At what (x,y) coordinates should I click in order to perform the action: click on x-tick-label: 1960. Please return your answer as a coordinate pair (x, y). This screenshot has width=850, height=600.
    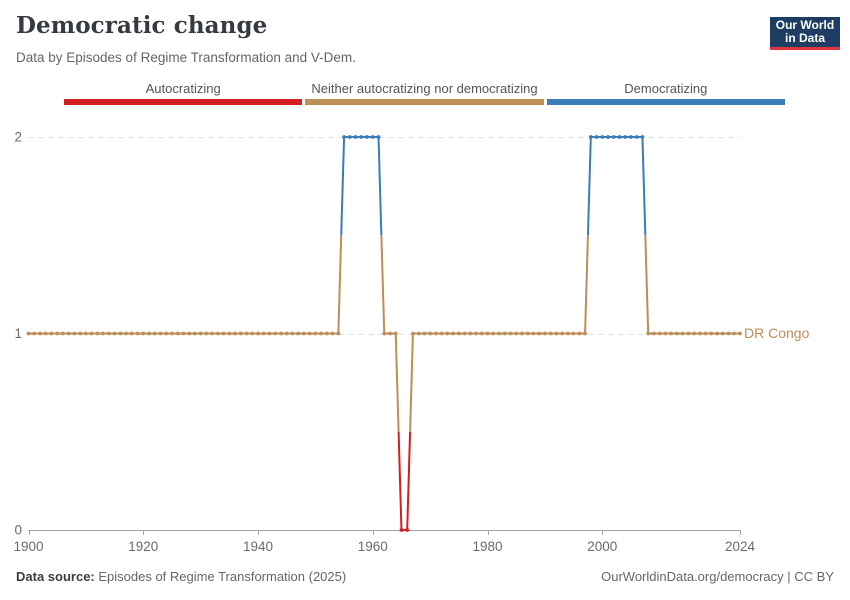
    Looking at the image, I should click on (373, 546).